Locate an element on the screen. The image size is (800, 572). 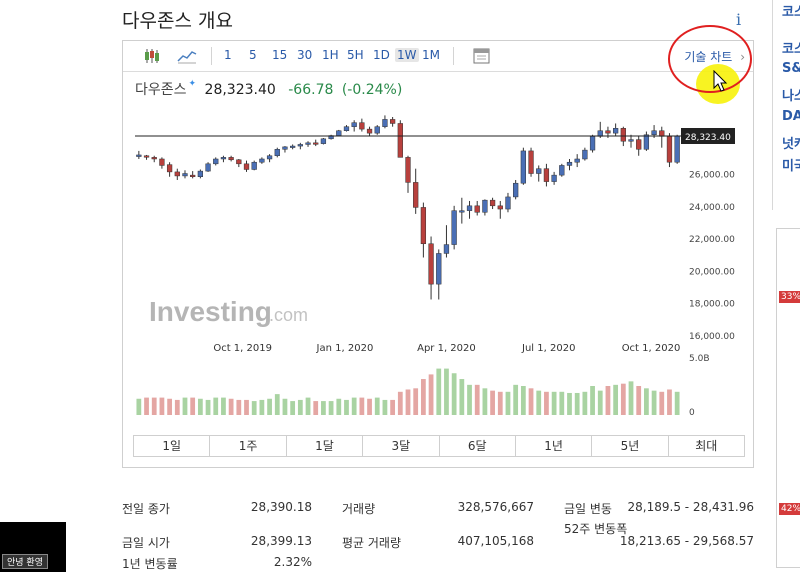
quote-summary: 다우존스 ✦ 28,323.40 -66.78 (-0.24%) is located at coordinates (268, 89).